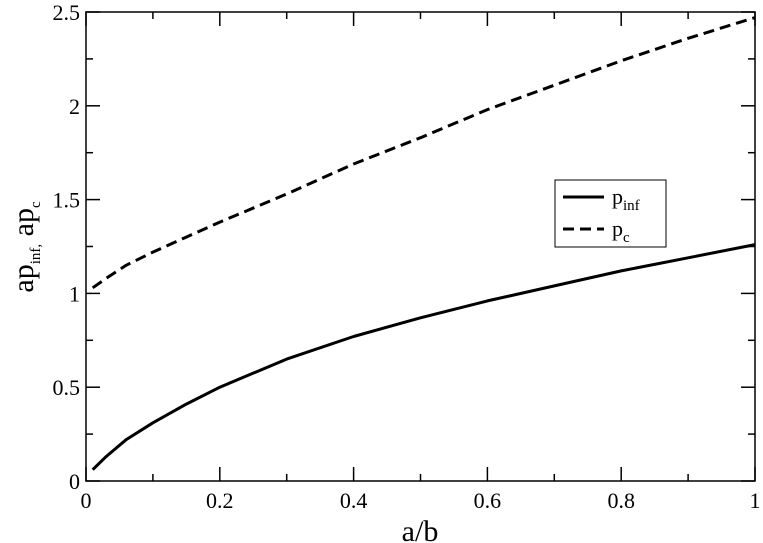 The image size is (763, 543). I want to click on y-tick-label: 1, so click(74, 293).